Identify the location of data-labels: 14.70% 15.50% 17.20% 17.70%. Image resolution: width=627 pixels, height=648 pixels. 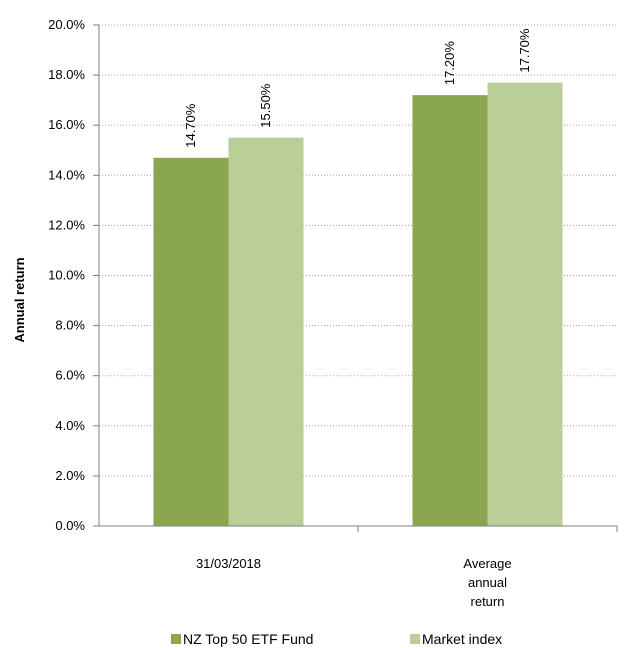
(357, 88).